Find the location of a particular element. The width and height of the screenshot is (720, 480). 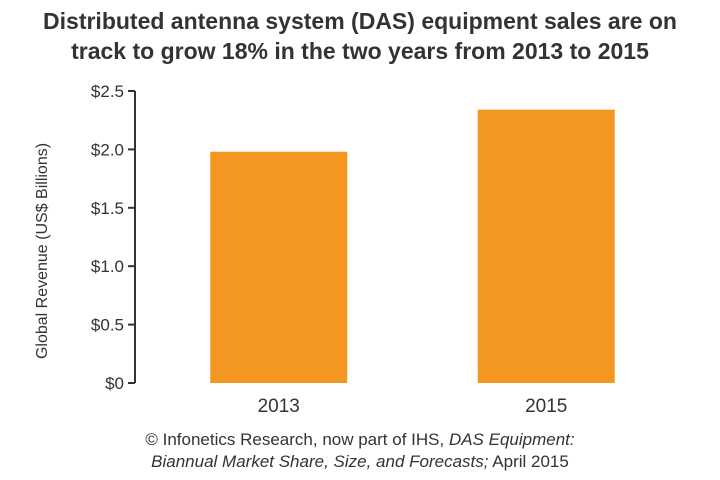

bar-2015 is located at coordinates (546, 246).